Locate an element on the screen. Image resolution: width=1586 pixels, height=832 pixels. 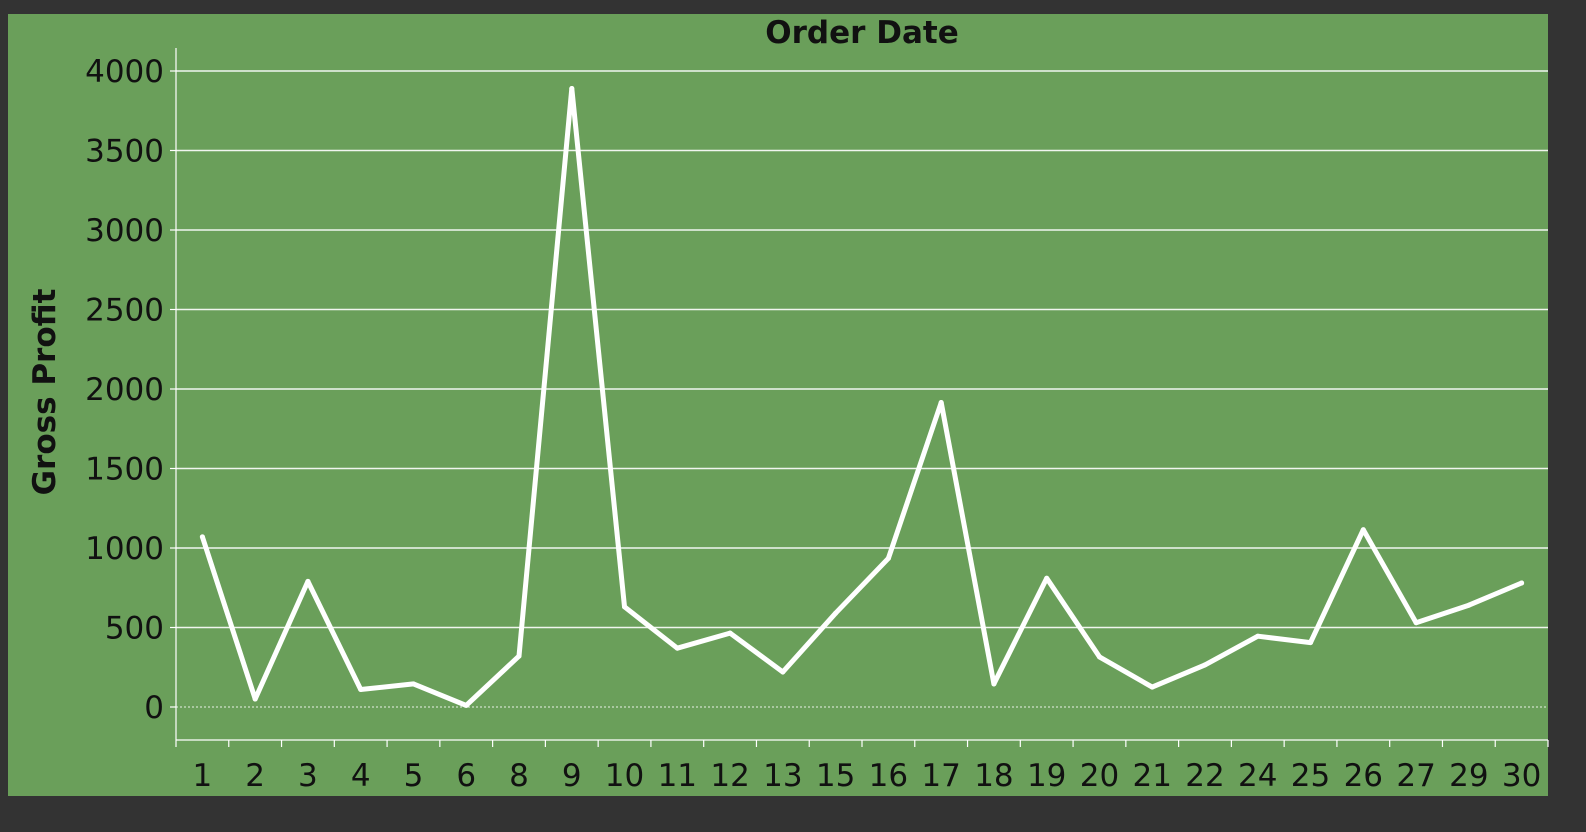
x-tick-label: 24 is located at coordinates (1257, 776).